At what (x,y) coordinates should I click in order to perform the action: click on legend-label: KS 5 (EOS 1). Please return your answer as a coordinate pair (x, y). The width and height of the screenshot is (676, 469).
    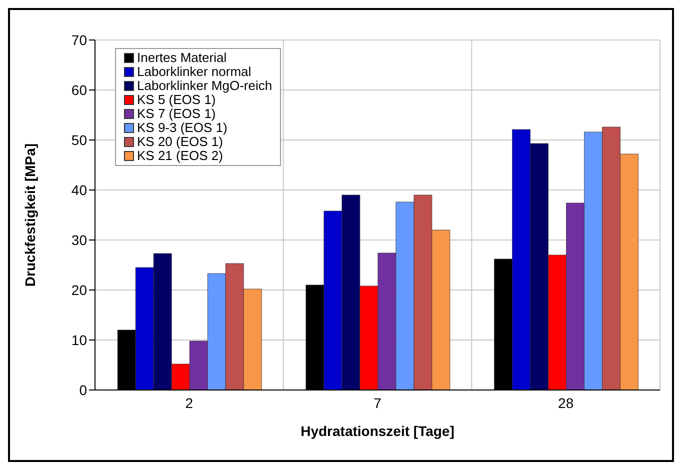
    Looking at the image, I should click on (176, 99).